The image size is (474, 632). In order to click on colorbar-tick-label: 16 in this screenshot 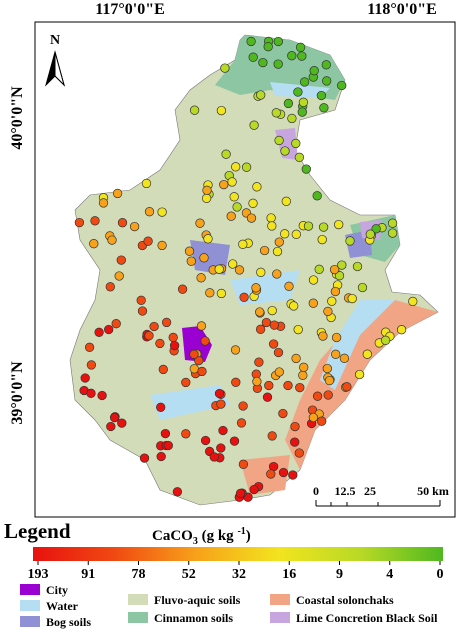, I will do `click(289, 574)`.